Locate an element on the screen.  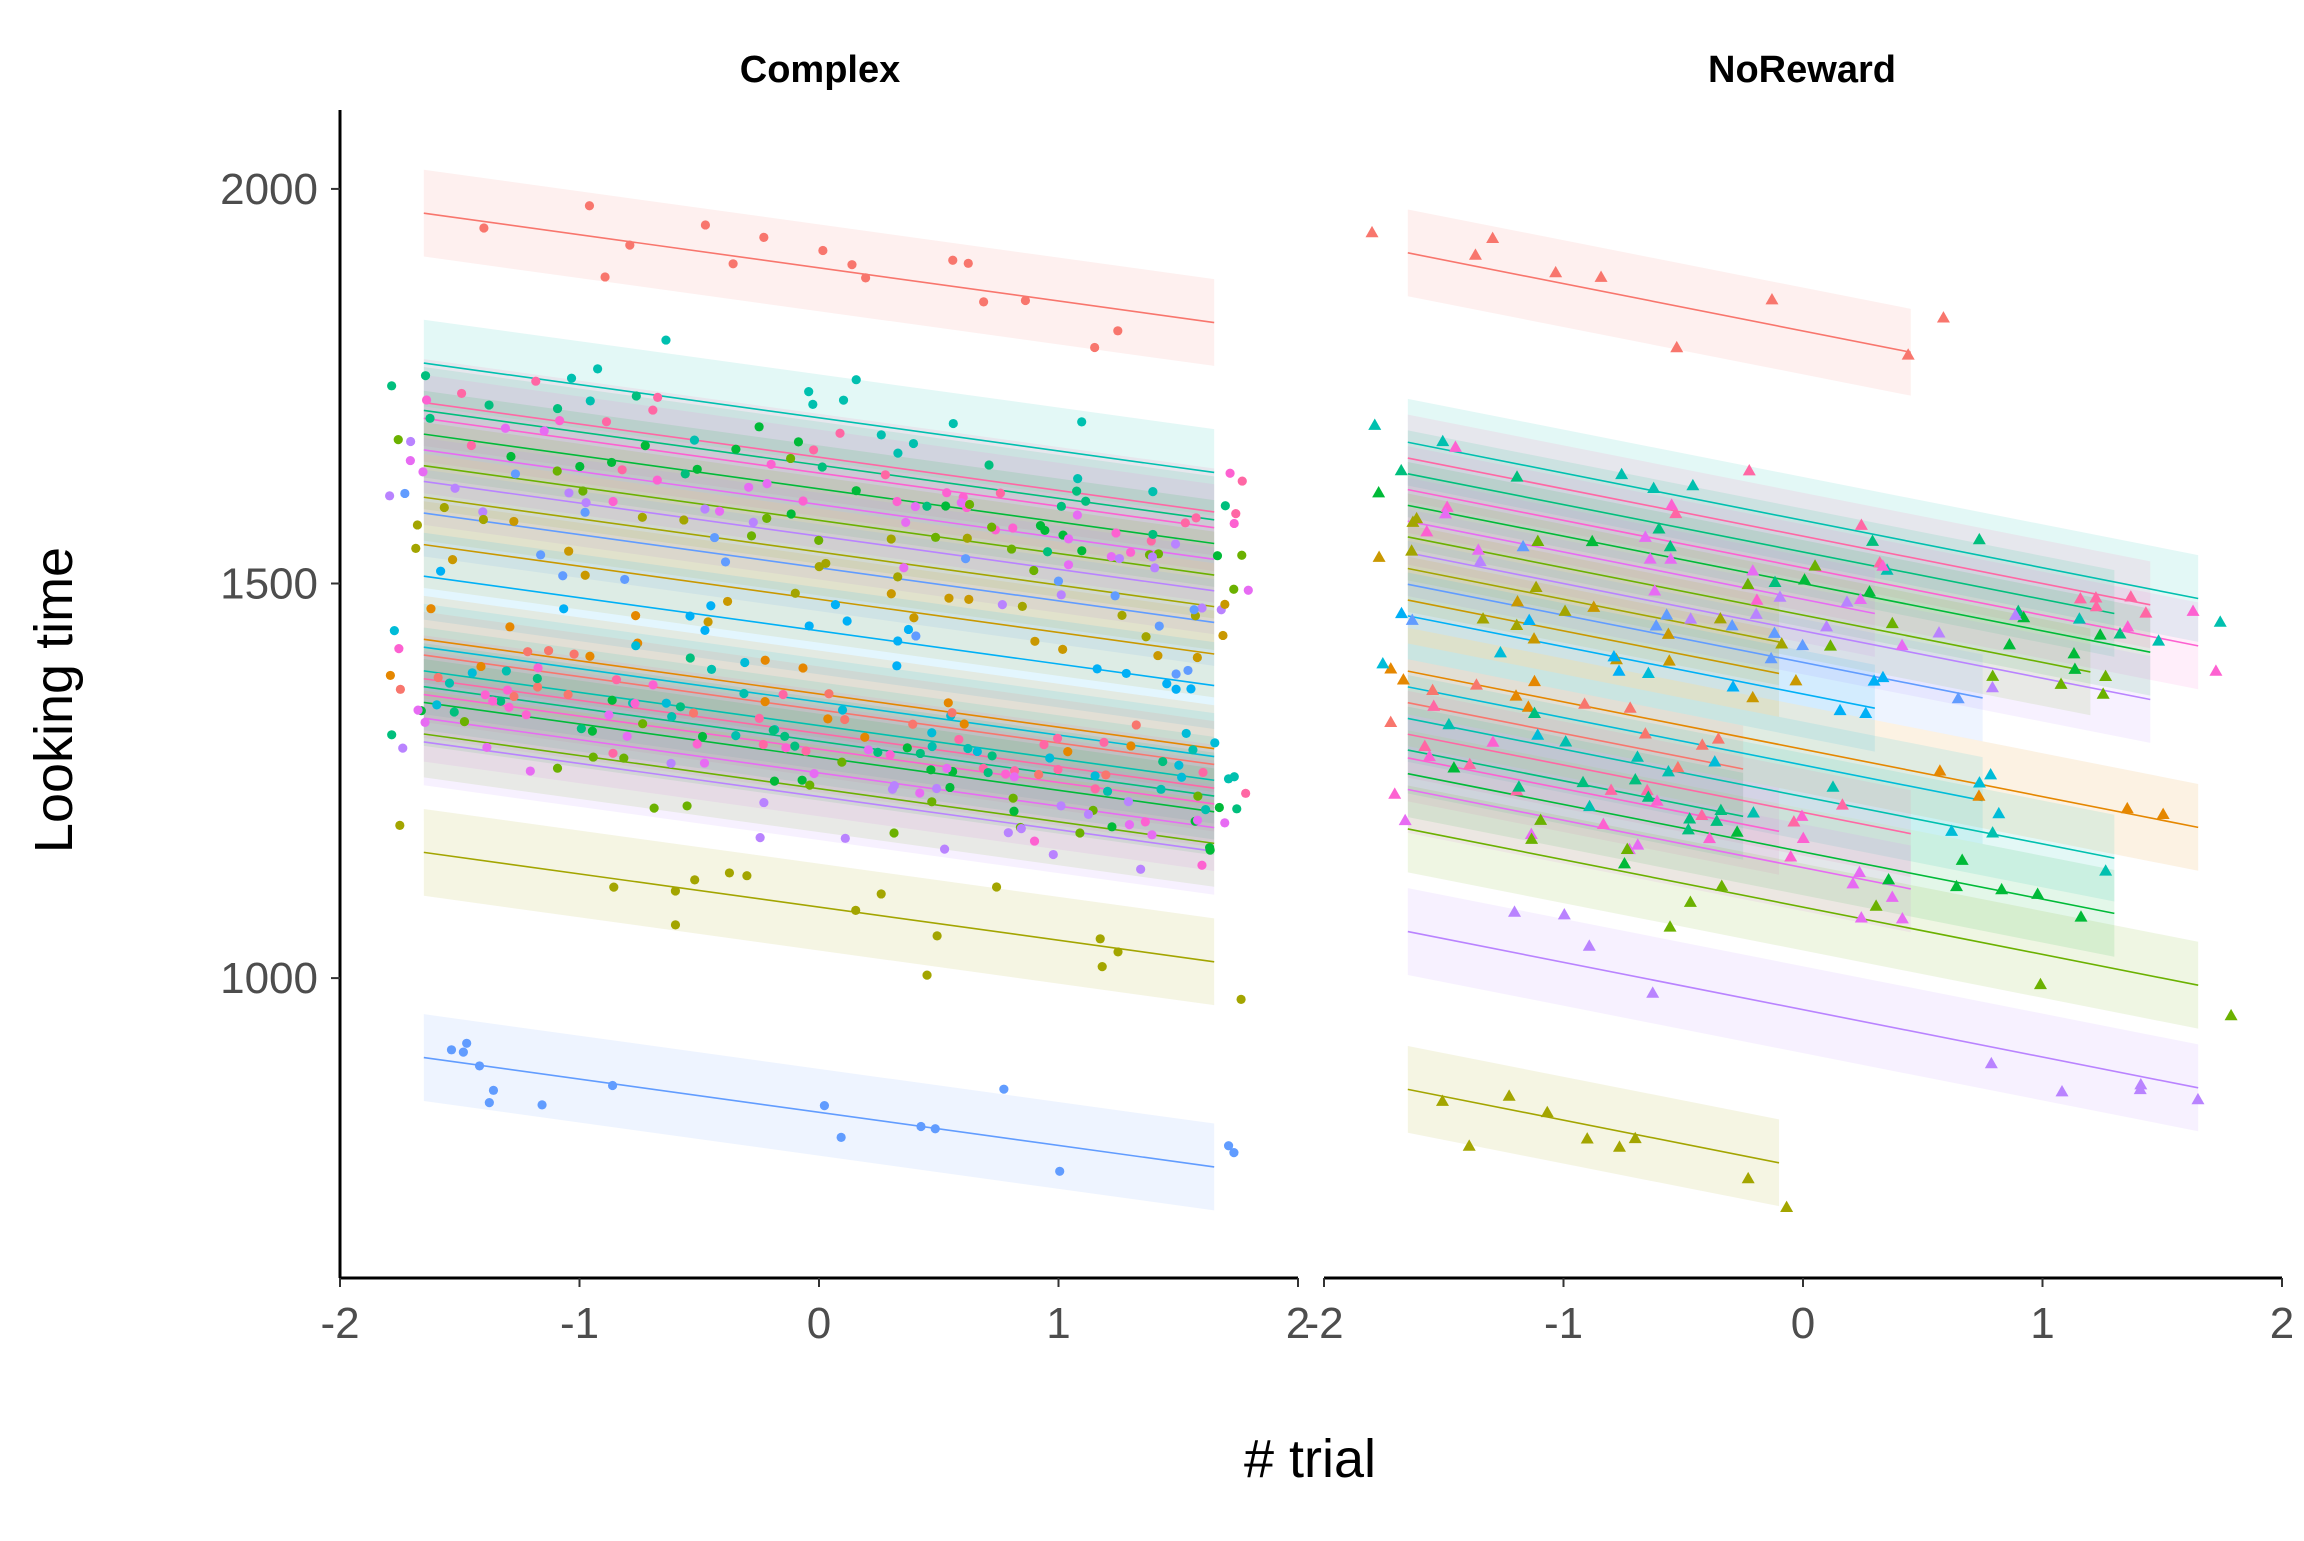
y-tick-label: 1500 is located at coordinates (269, 584).